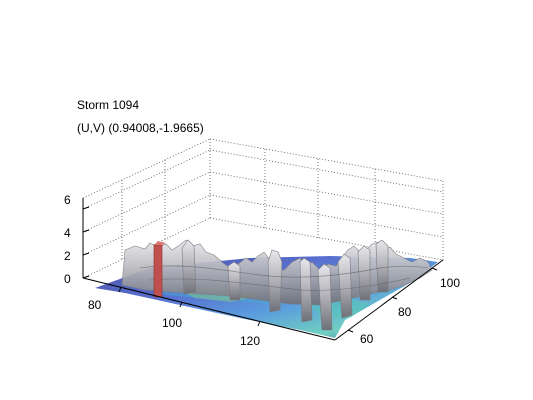 This screenshot has width=533, height=400. I want to click on y-tick-label: 100, so click(450, 283).